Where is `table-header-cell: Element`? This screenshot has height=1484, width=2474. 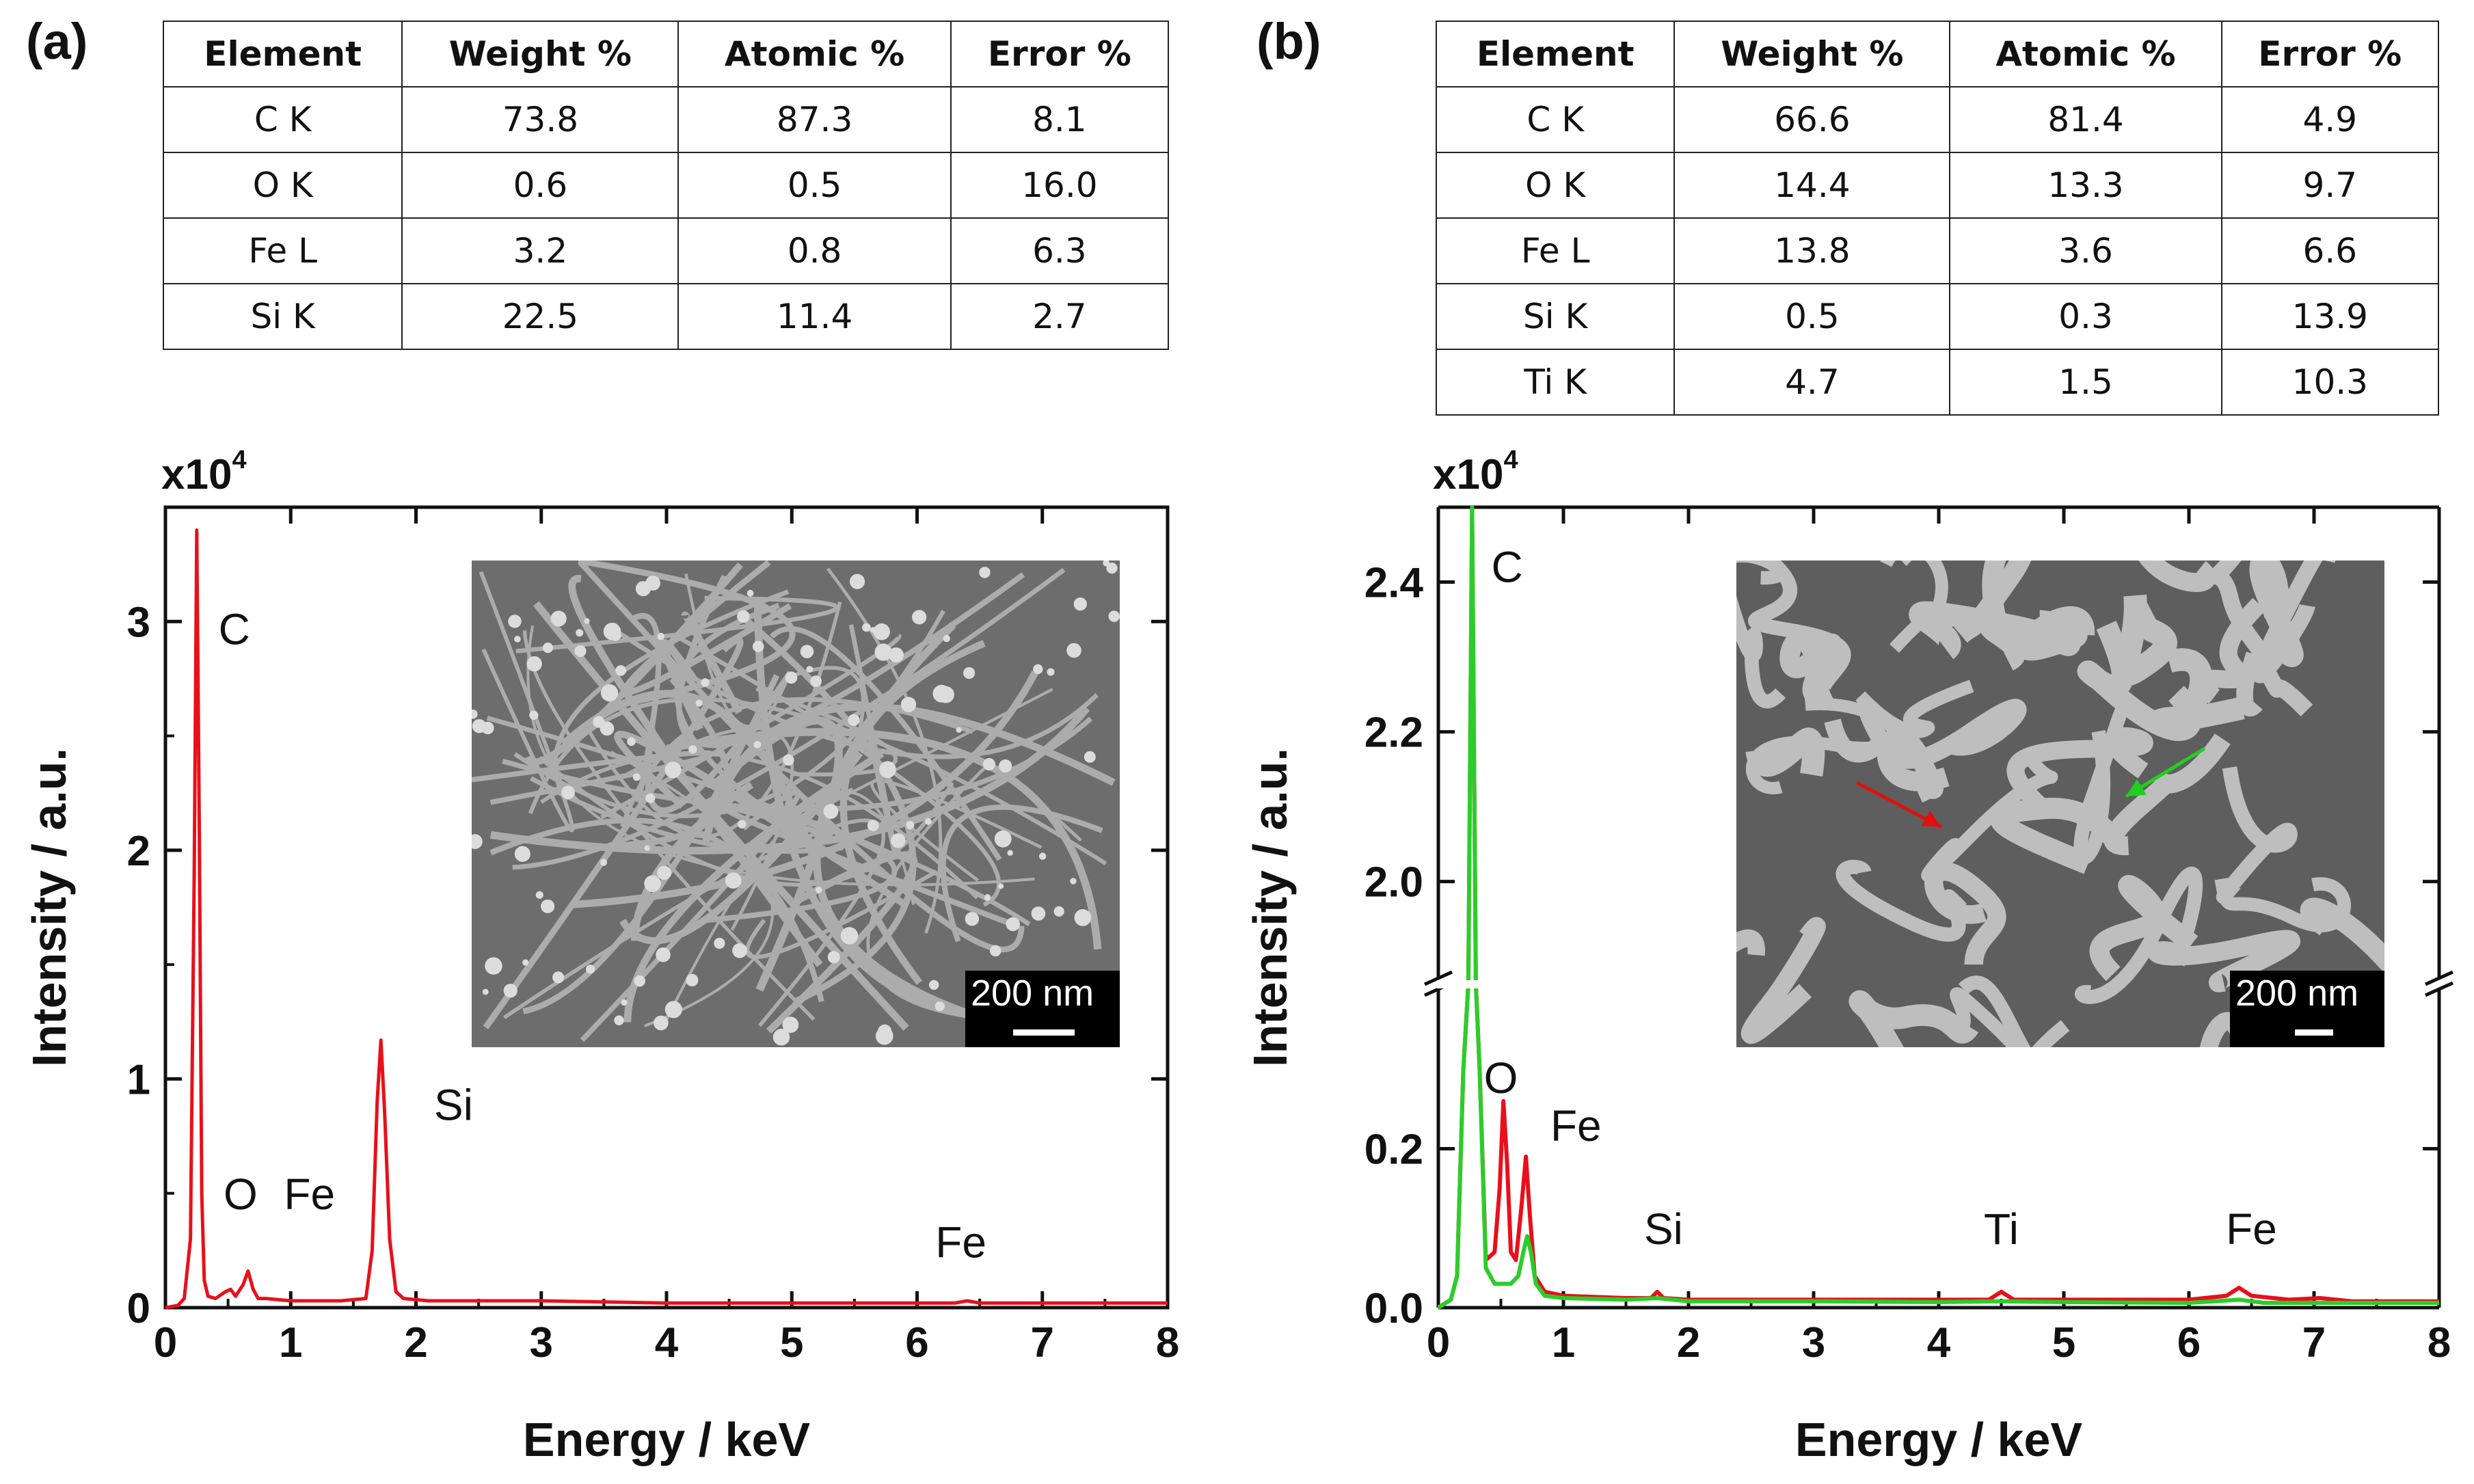 table-header-cell: Element is located at coordinates (282, 54).